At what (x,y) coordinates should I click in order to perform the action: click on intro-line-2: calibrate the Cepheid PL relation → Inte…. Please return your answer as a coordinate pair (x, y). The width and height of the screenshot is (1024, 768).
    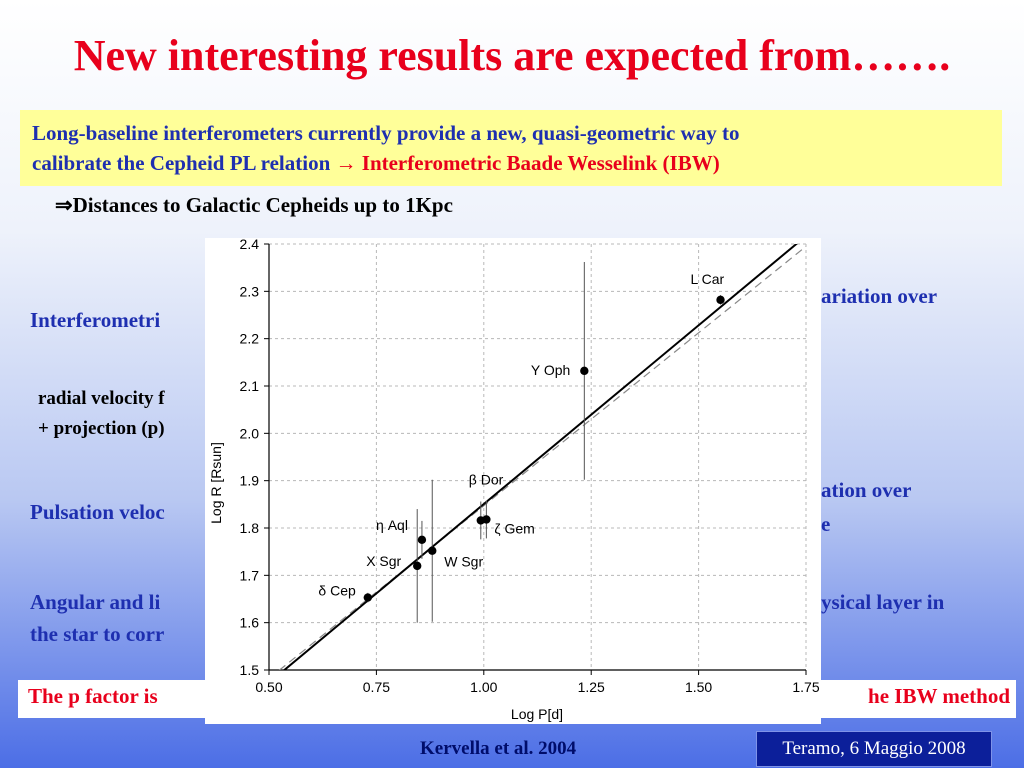
    Looking at the image, I should click on (511, 163).